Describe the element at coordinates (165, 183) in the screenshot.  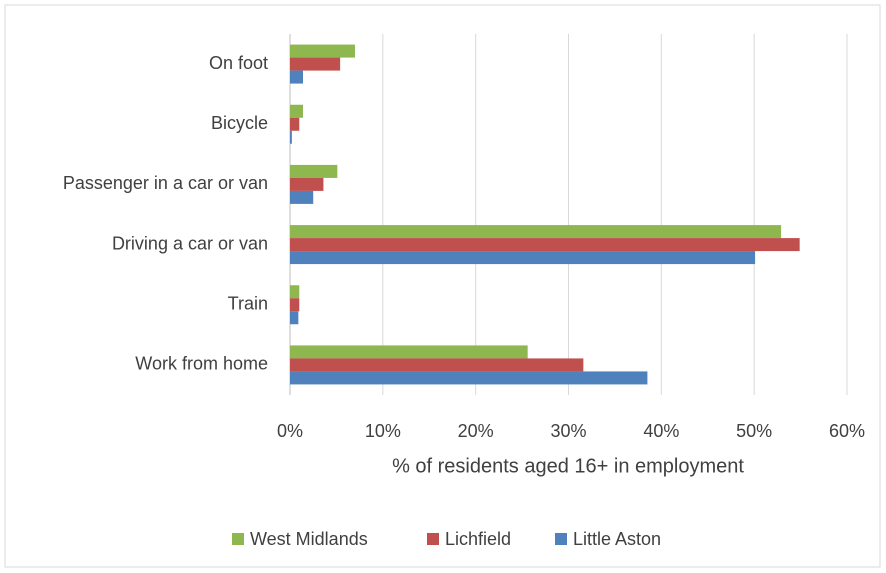
I see `y-tick-label: Passenger in a car or van` at that location.